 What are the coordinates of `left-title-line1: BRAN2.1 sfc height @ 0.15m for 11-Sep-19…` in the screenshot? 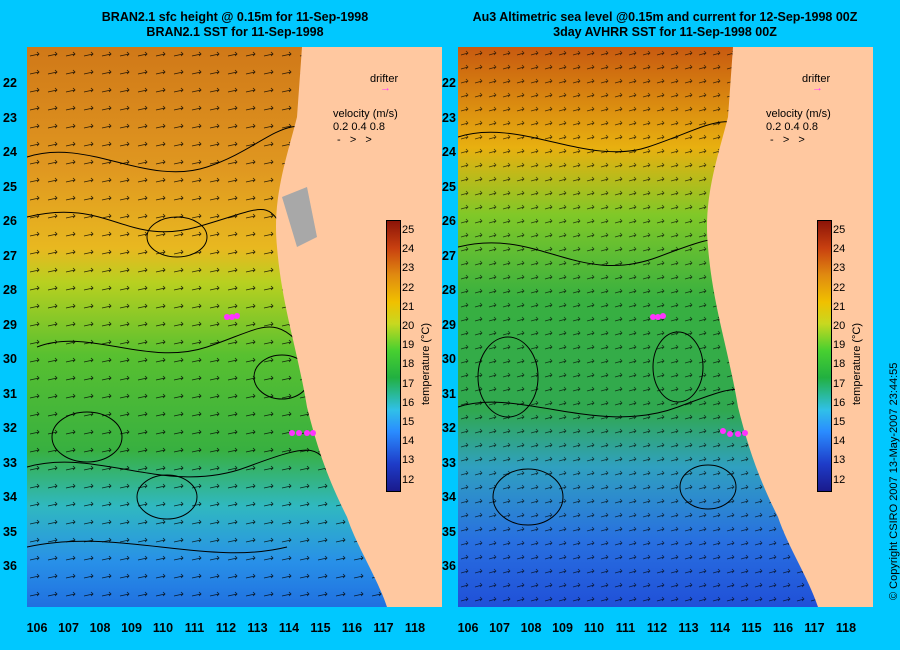 It's located at (235, 17).